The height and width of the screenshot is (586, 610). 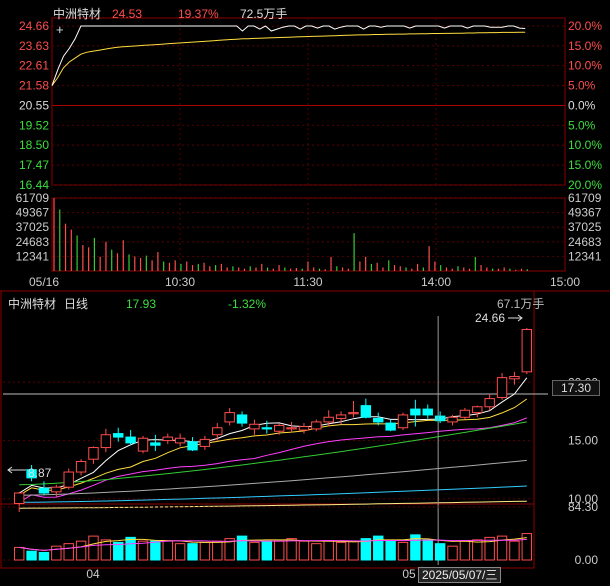 I want to click on daily-change-pct: -1.32%, so click(x=247, y=304).